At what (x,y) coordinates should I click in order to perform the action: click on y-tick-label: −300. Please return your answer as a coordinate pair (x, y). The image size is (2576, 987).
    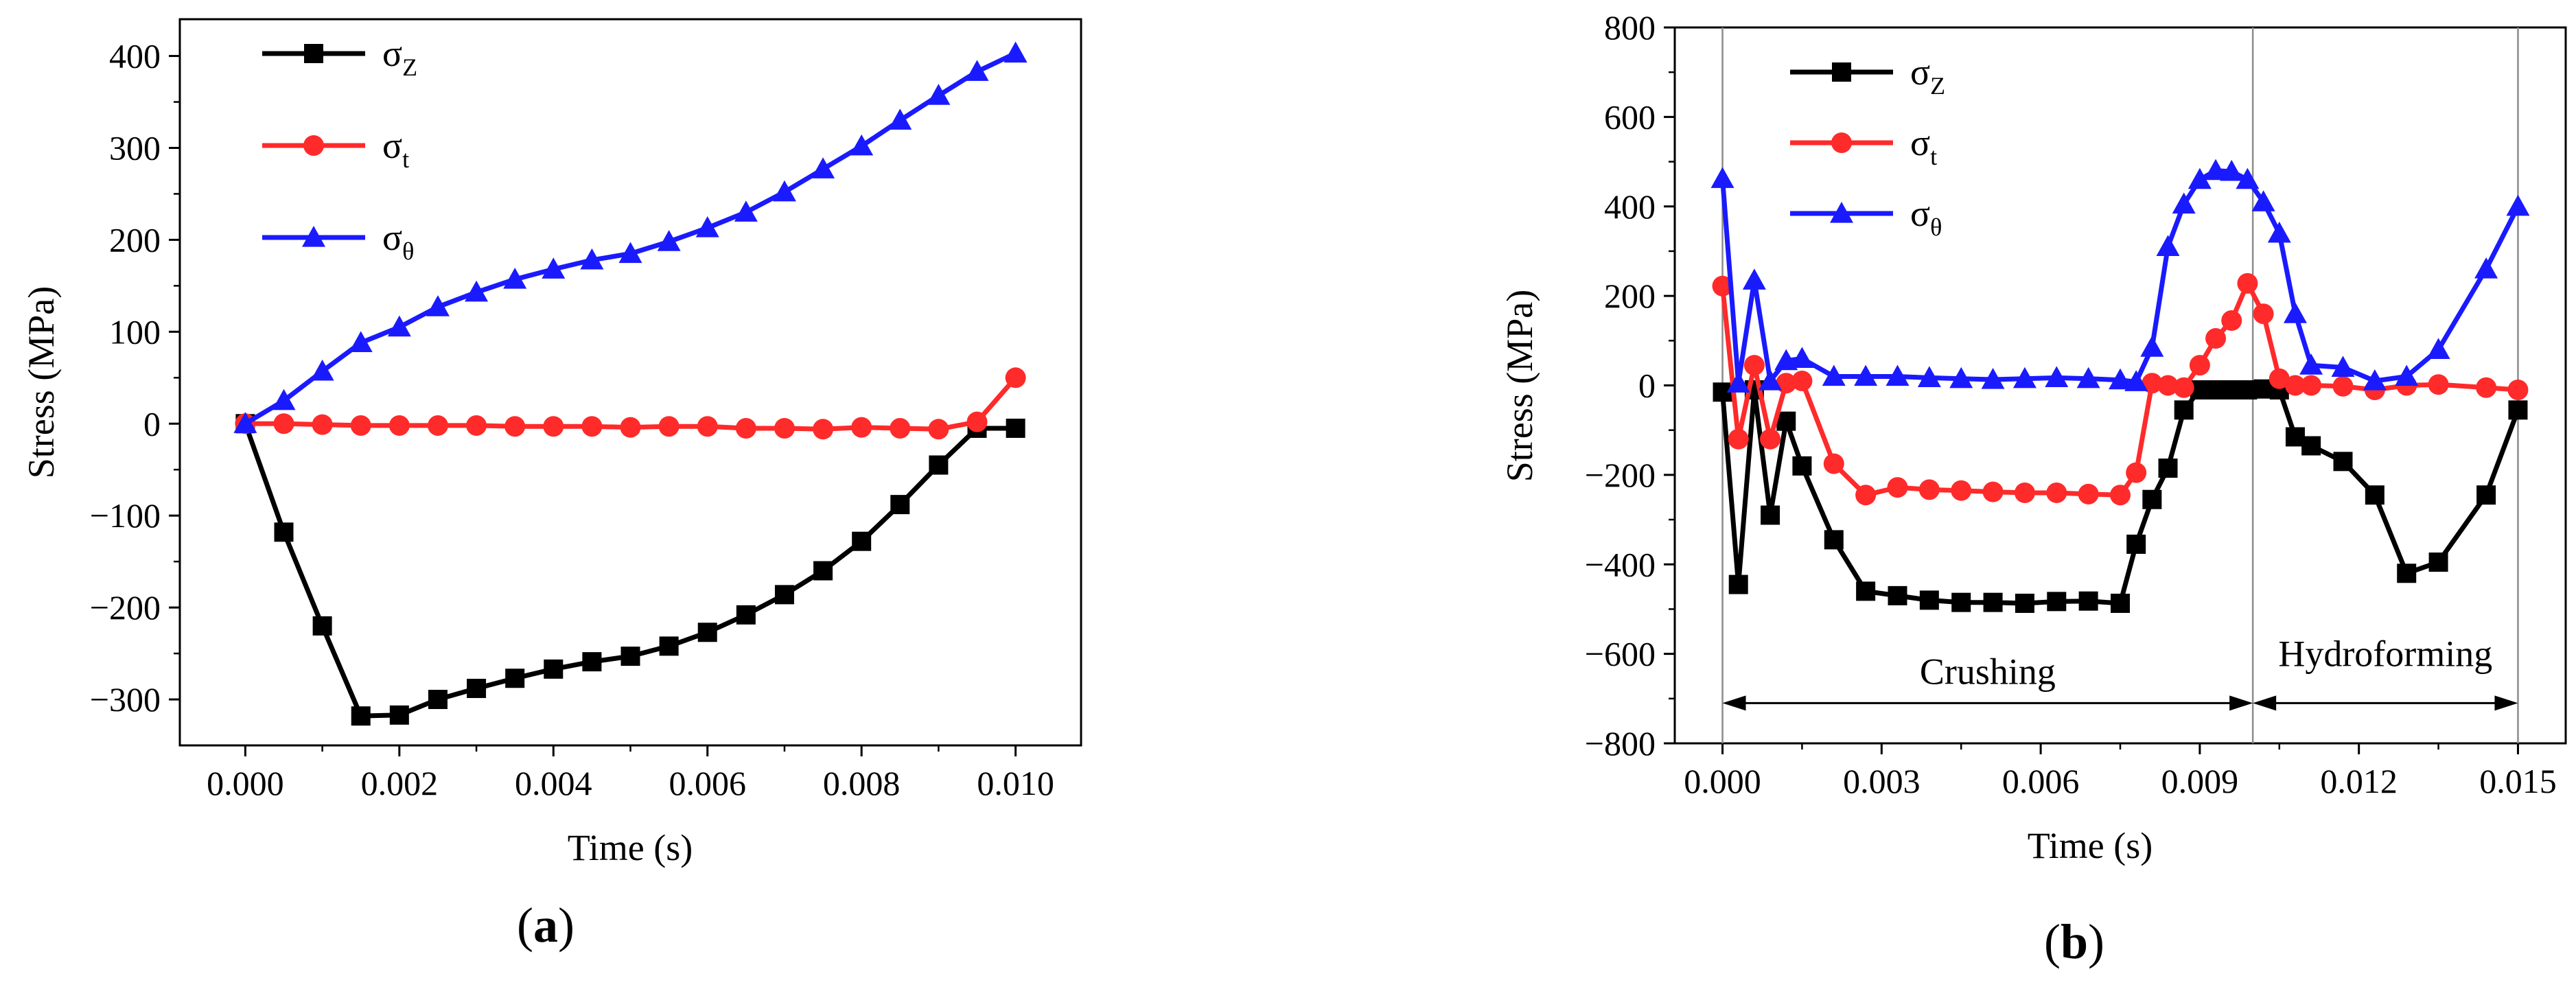
    Looking at the image, I should click on (125, 700).